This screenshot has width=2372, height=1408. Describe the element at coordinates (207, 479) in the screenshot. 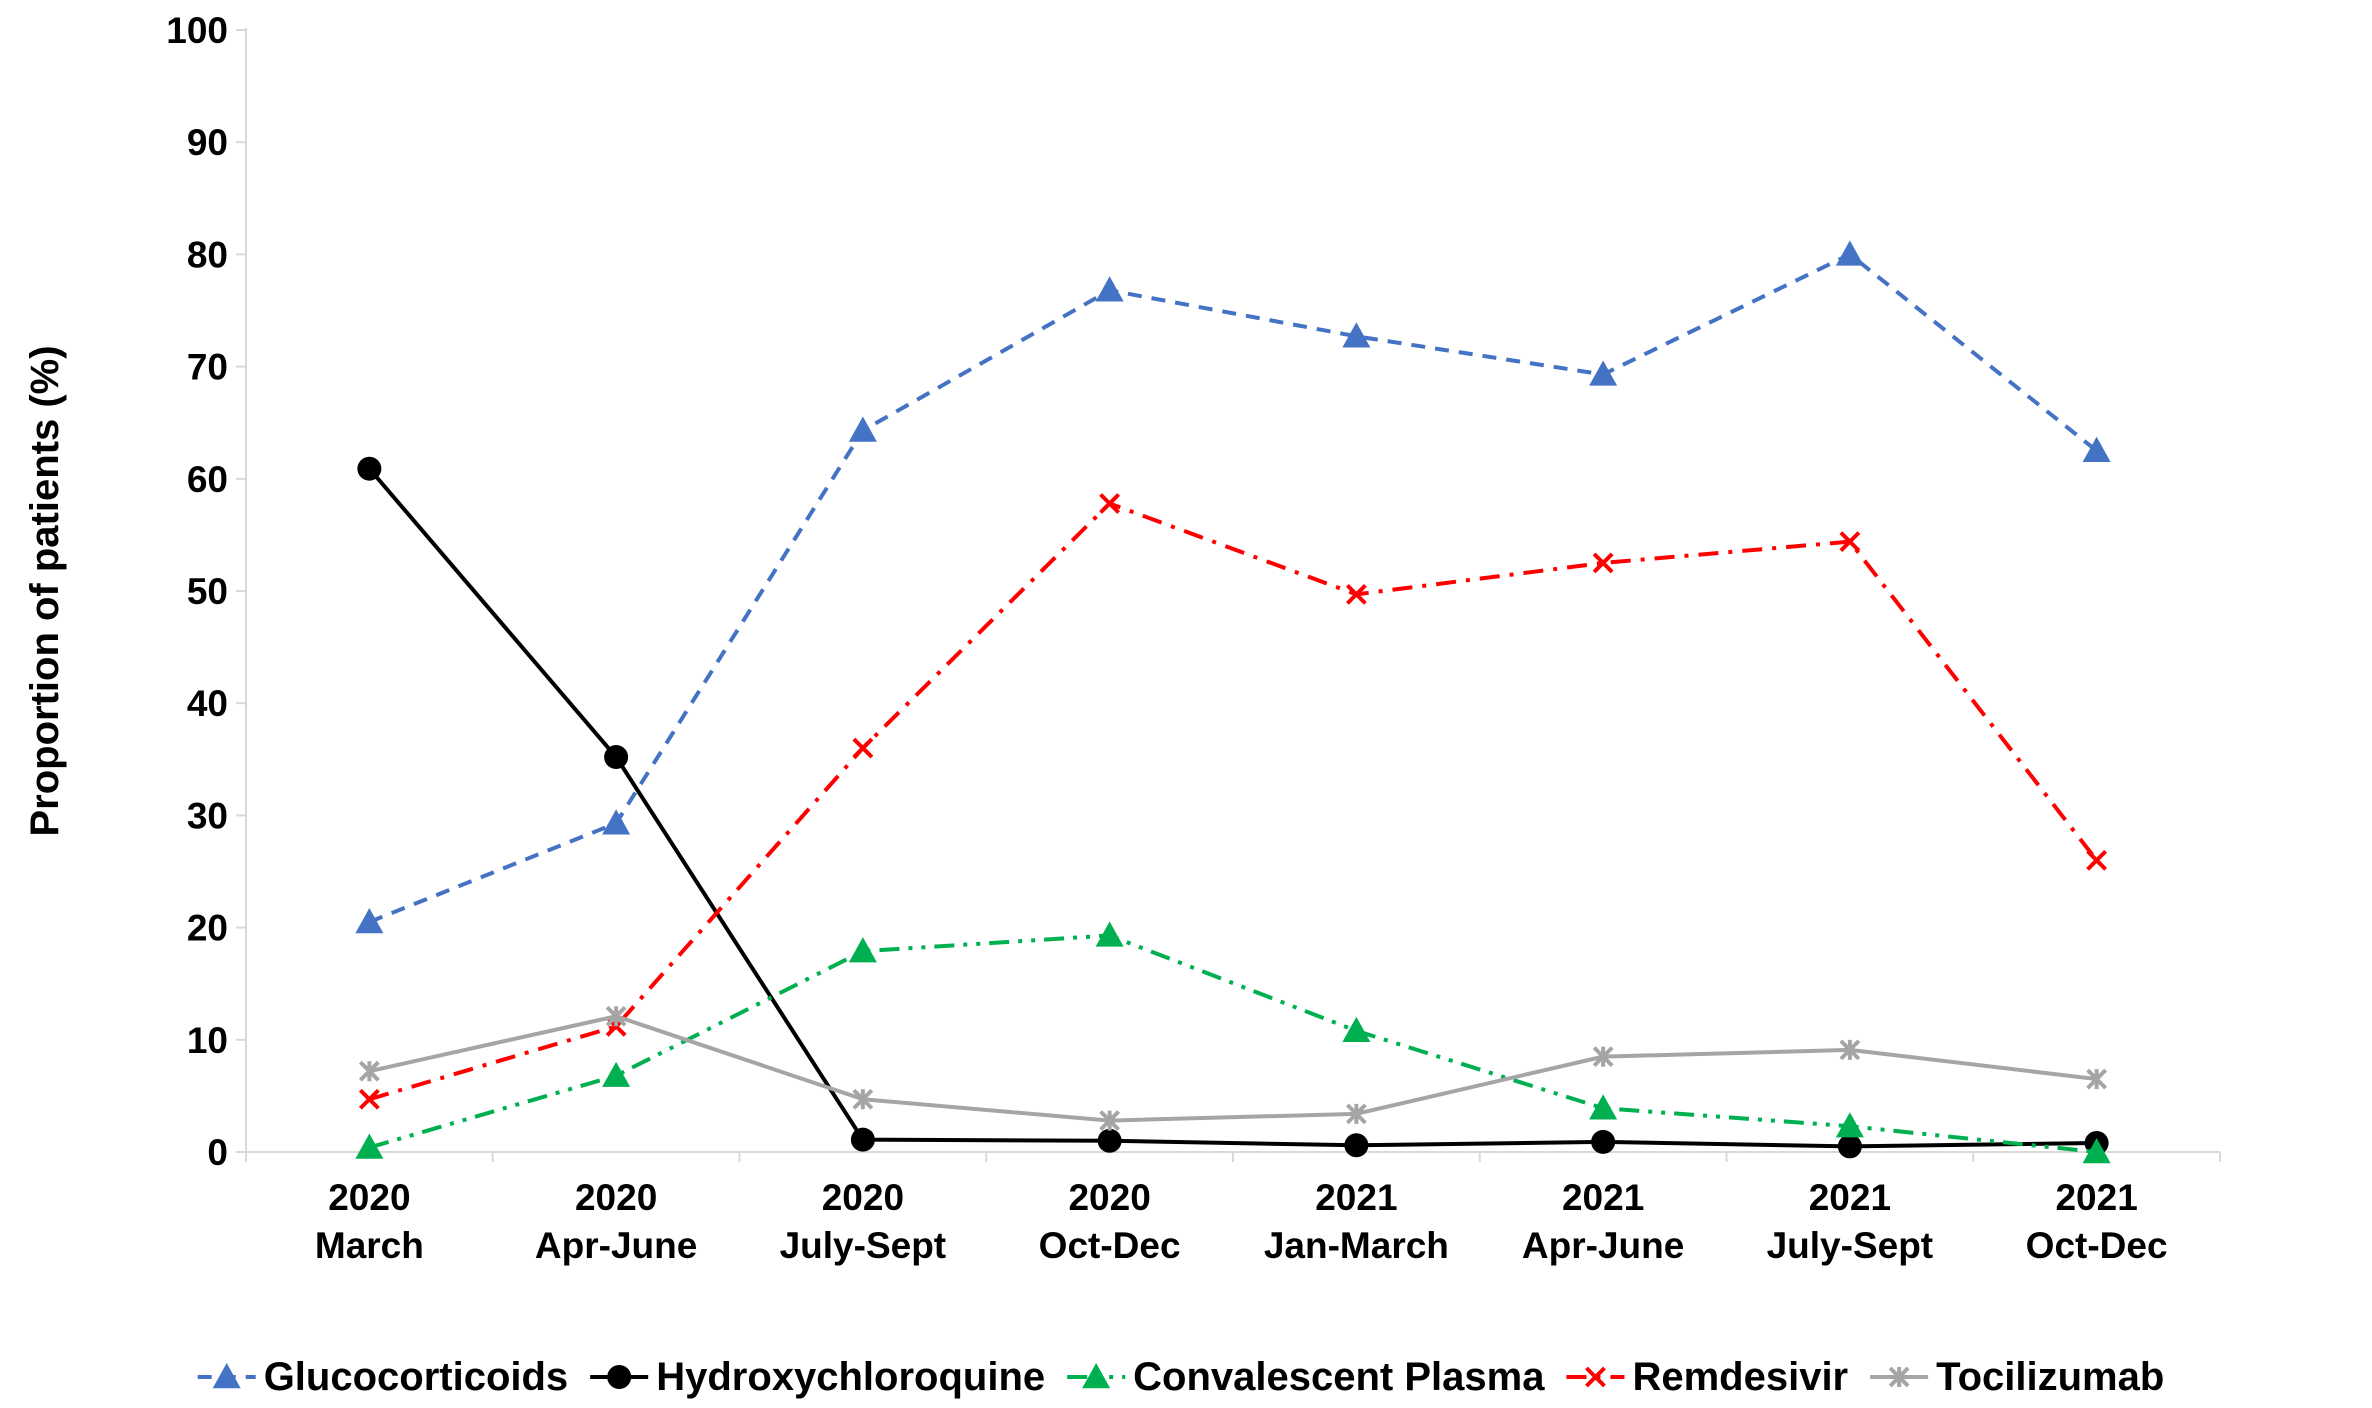

I see `y-tick-label: 60` at that location.